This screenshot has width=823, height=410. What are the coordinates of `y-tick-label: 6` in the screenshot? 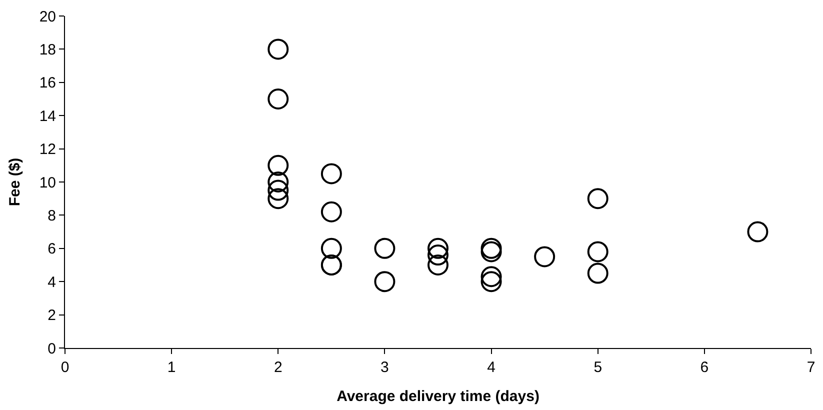 It's located at (52, 249).